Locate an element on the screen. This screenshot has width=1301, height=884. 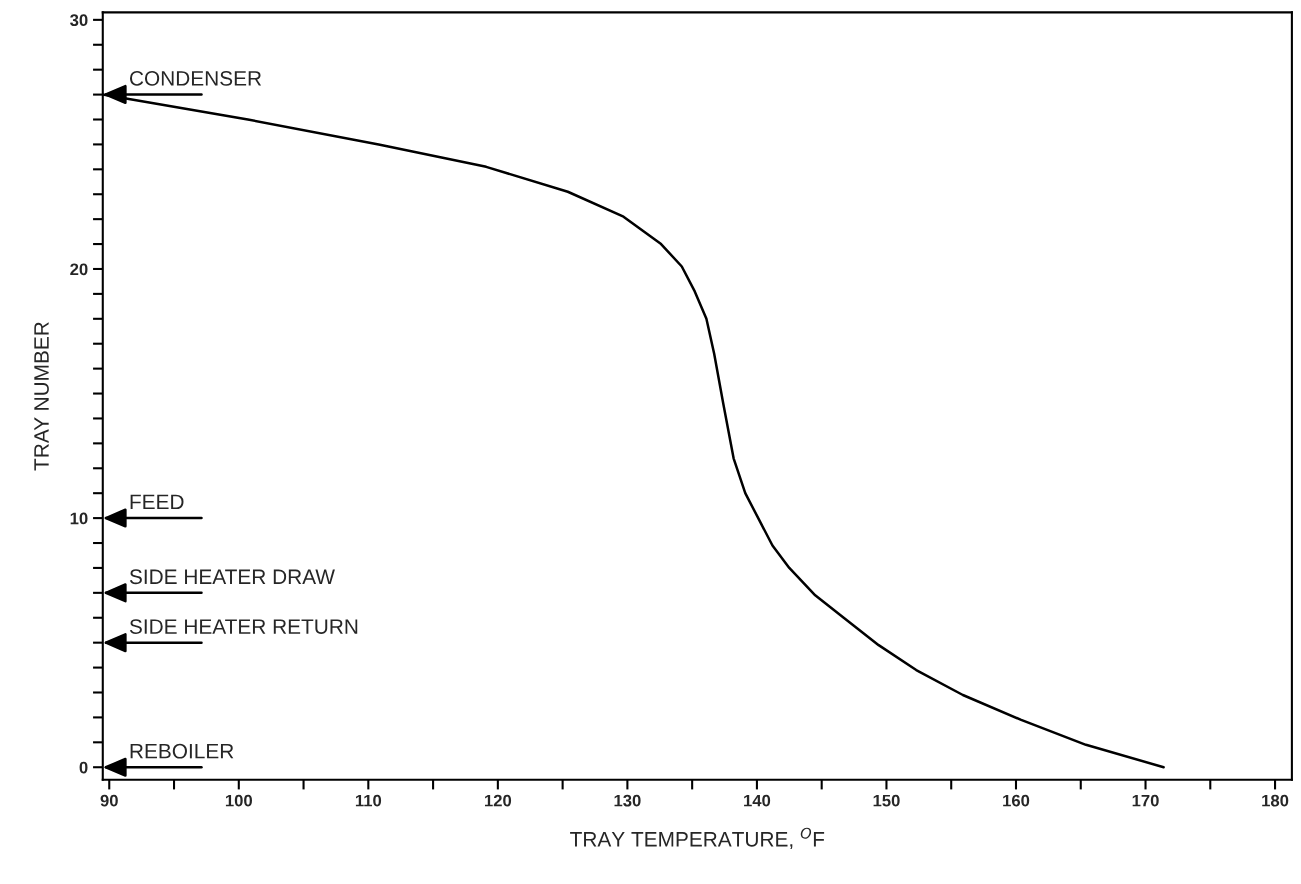
x-tick-label: 100 is located at coordinates (239, 800).